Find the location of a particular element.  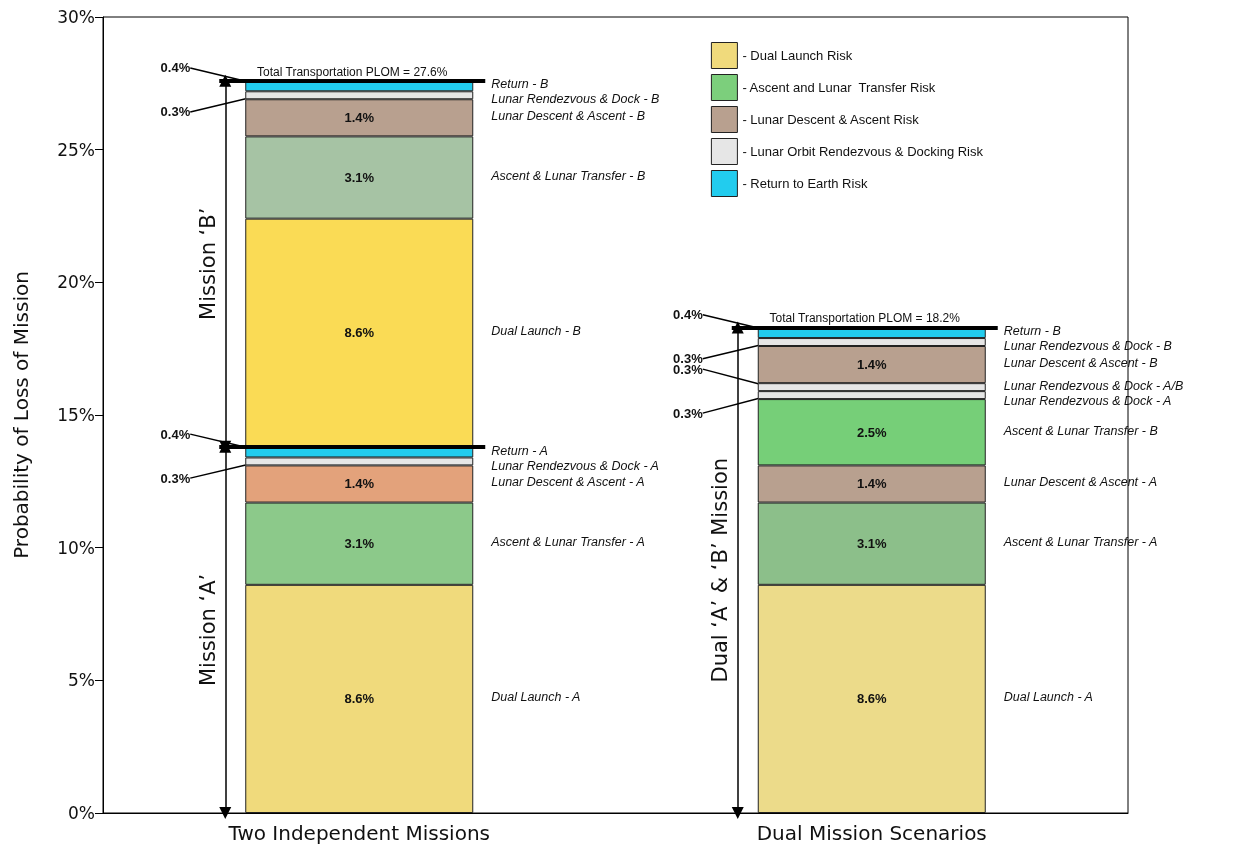

annotation: Return - A is located at coordinates (519, 450).